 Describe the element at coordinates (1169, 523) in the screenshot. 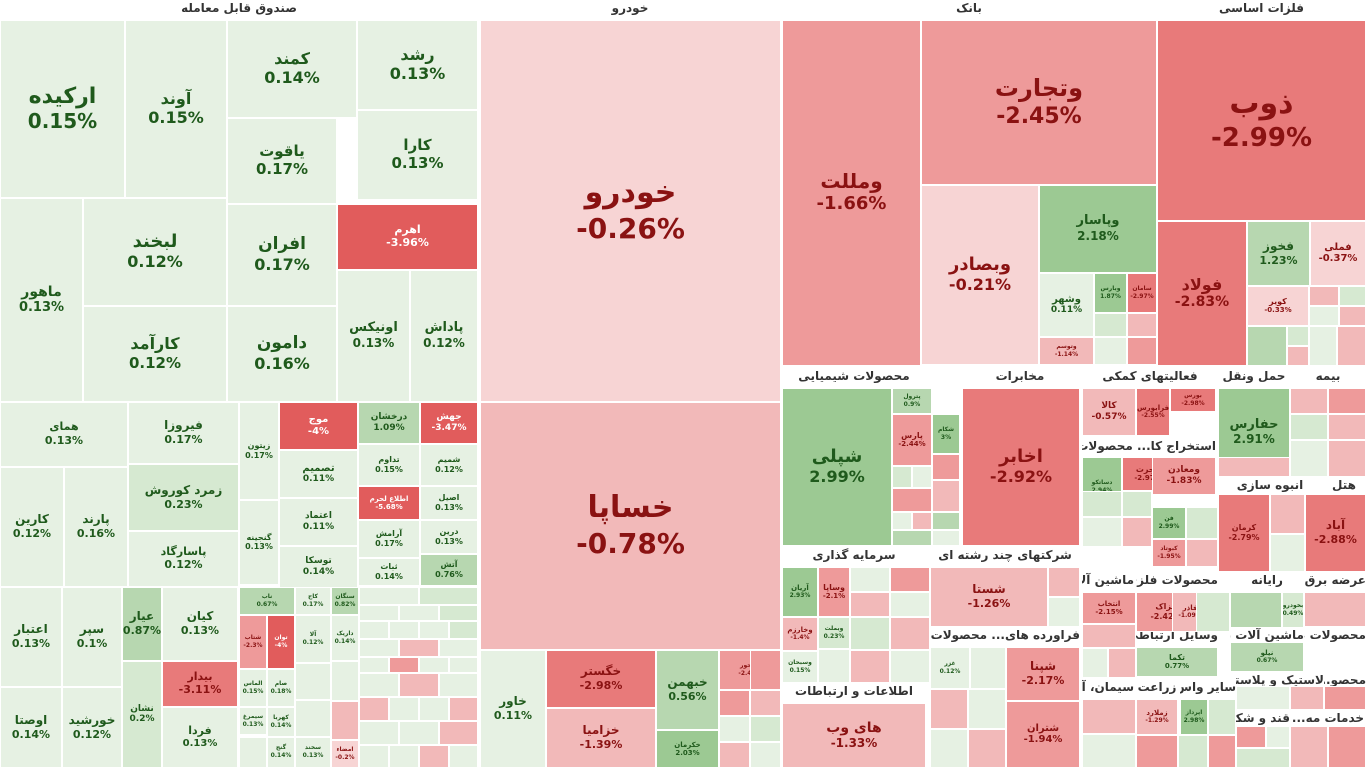

I see `treemap-tile: فن 2.99%` at that location.